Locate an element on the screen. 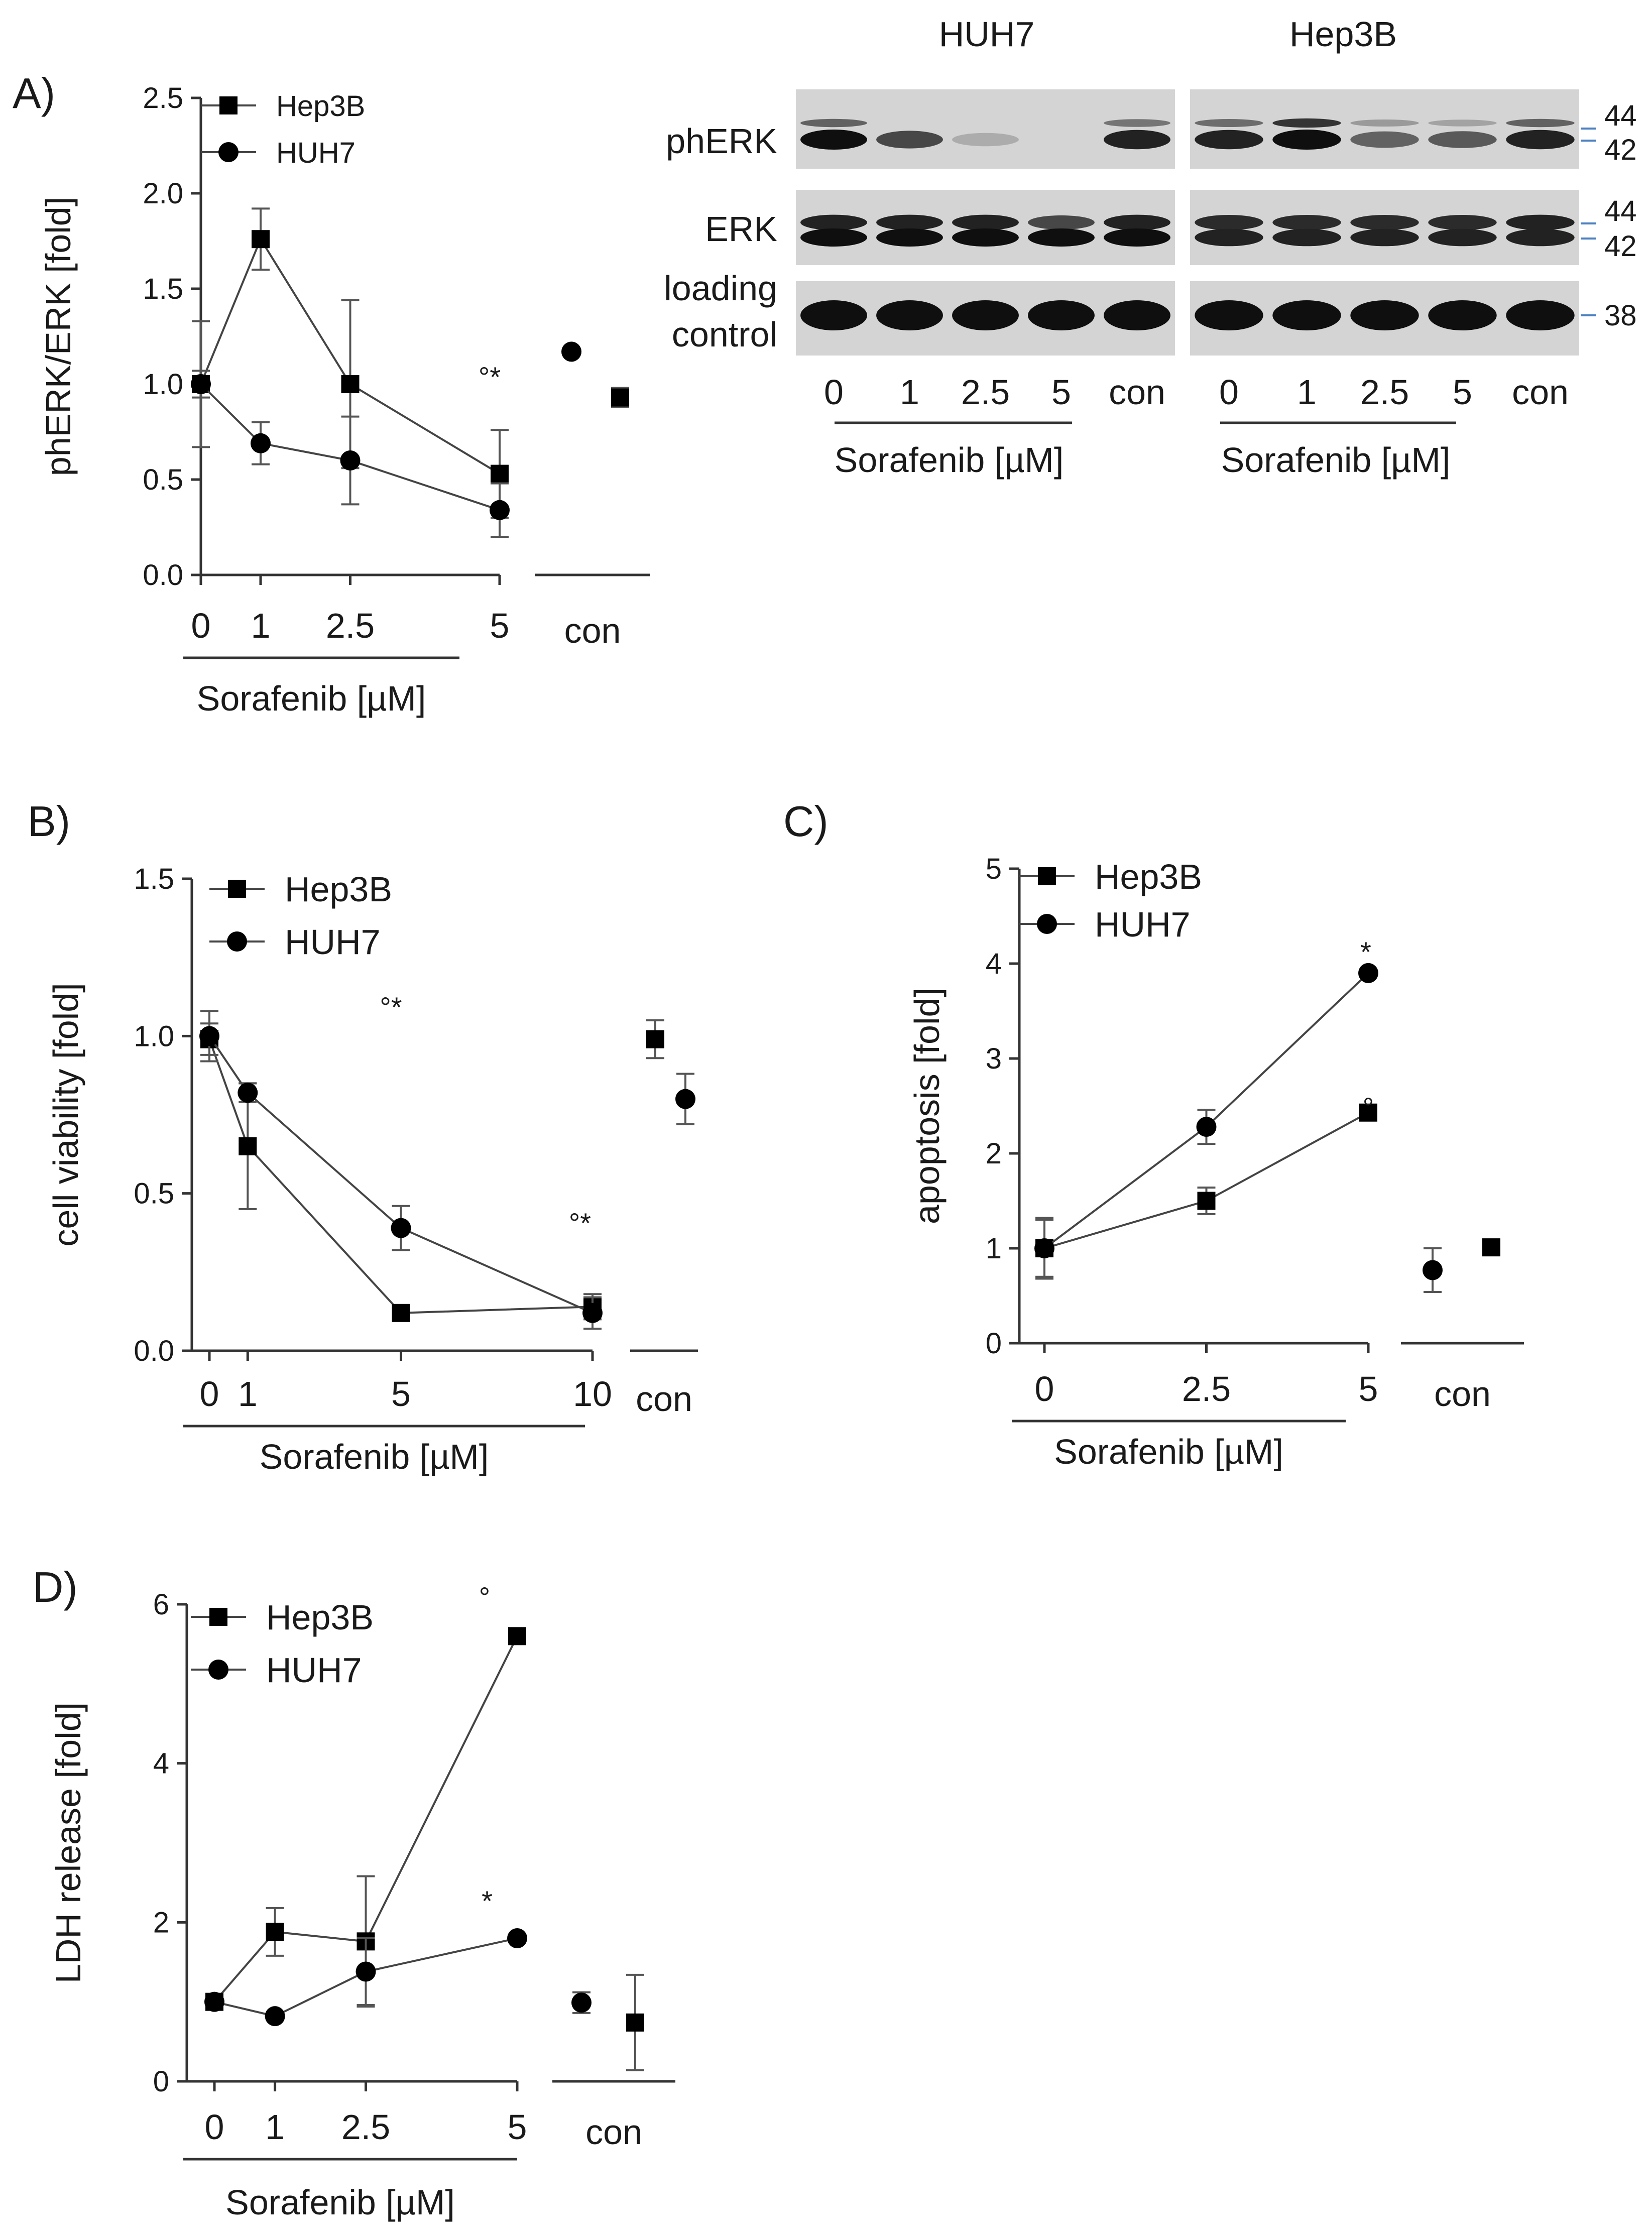 This screenshot has width=1652, height=2235. y-tick-label: 3 is located at coordinates (994, 1058).